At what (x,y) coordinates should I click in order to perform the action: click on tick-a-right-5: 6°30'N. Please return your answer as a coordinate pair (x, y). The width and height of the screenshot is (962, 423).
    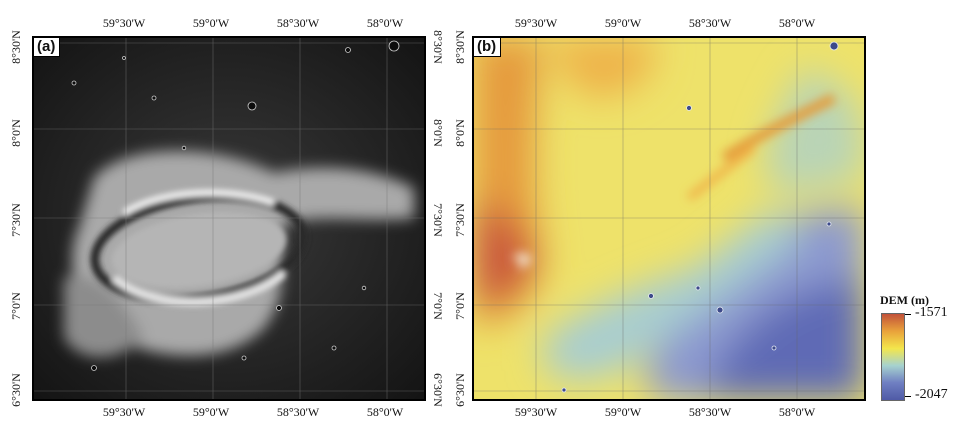
    Looking at the image, I should click on (438, 390).